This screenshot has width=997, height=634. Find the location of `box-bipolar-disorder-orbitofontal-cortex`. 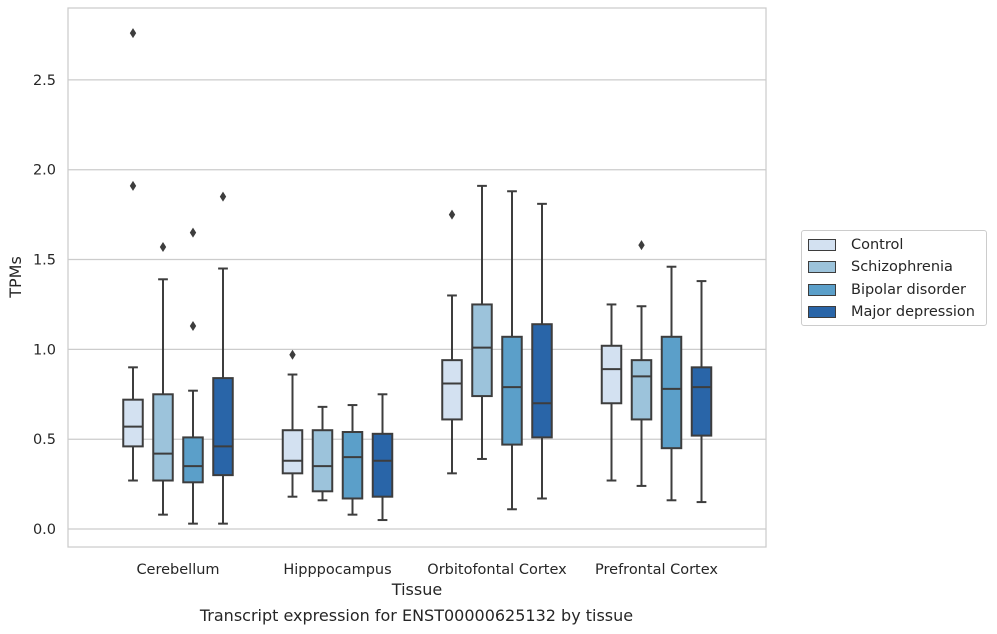

box-bipolar-disorder-orbitofontal-cortex is located at coordinates (512, 350).